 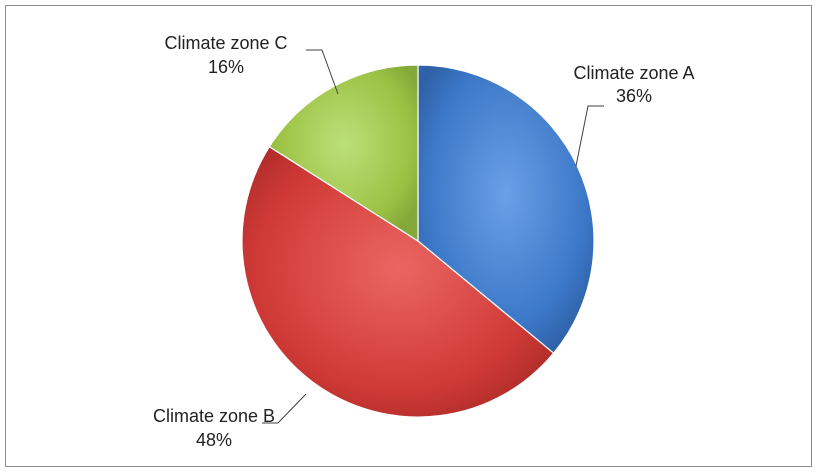 I want to click on slice-climate-zone-a, so click(x=506, y=209).